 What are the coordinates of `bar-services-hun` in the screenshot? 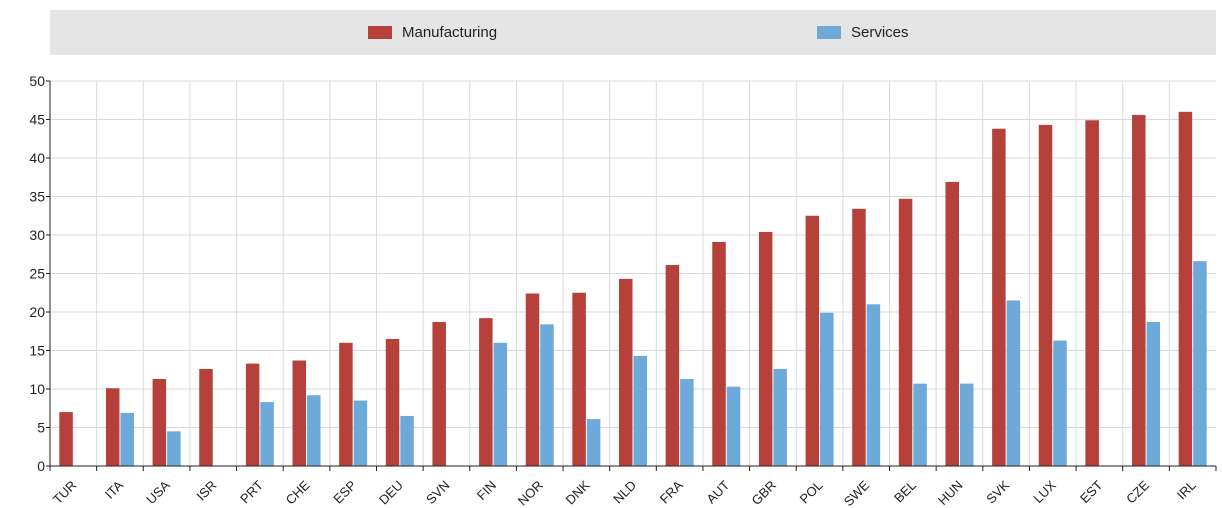 It's located at (966, 424).